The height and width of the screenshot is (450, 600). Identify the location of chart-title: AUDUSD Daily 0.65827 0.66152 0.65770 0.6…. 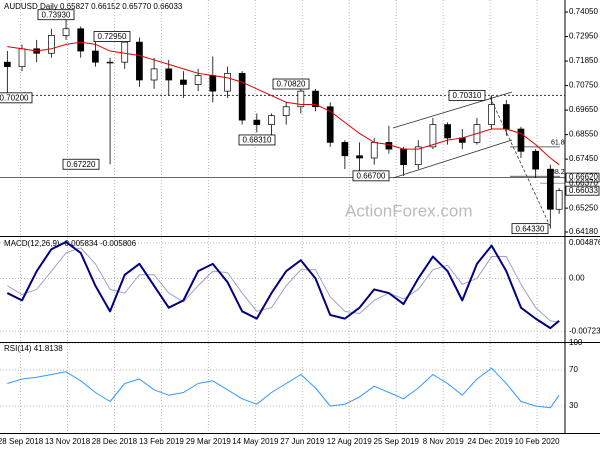
(93, 6).